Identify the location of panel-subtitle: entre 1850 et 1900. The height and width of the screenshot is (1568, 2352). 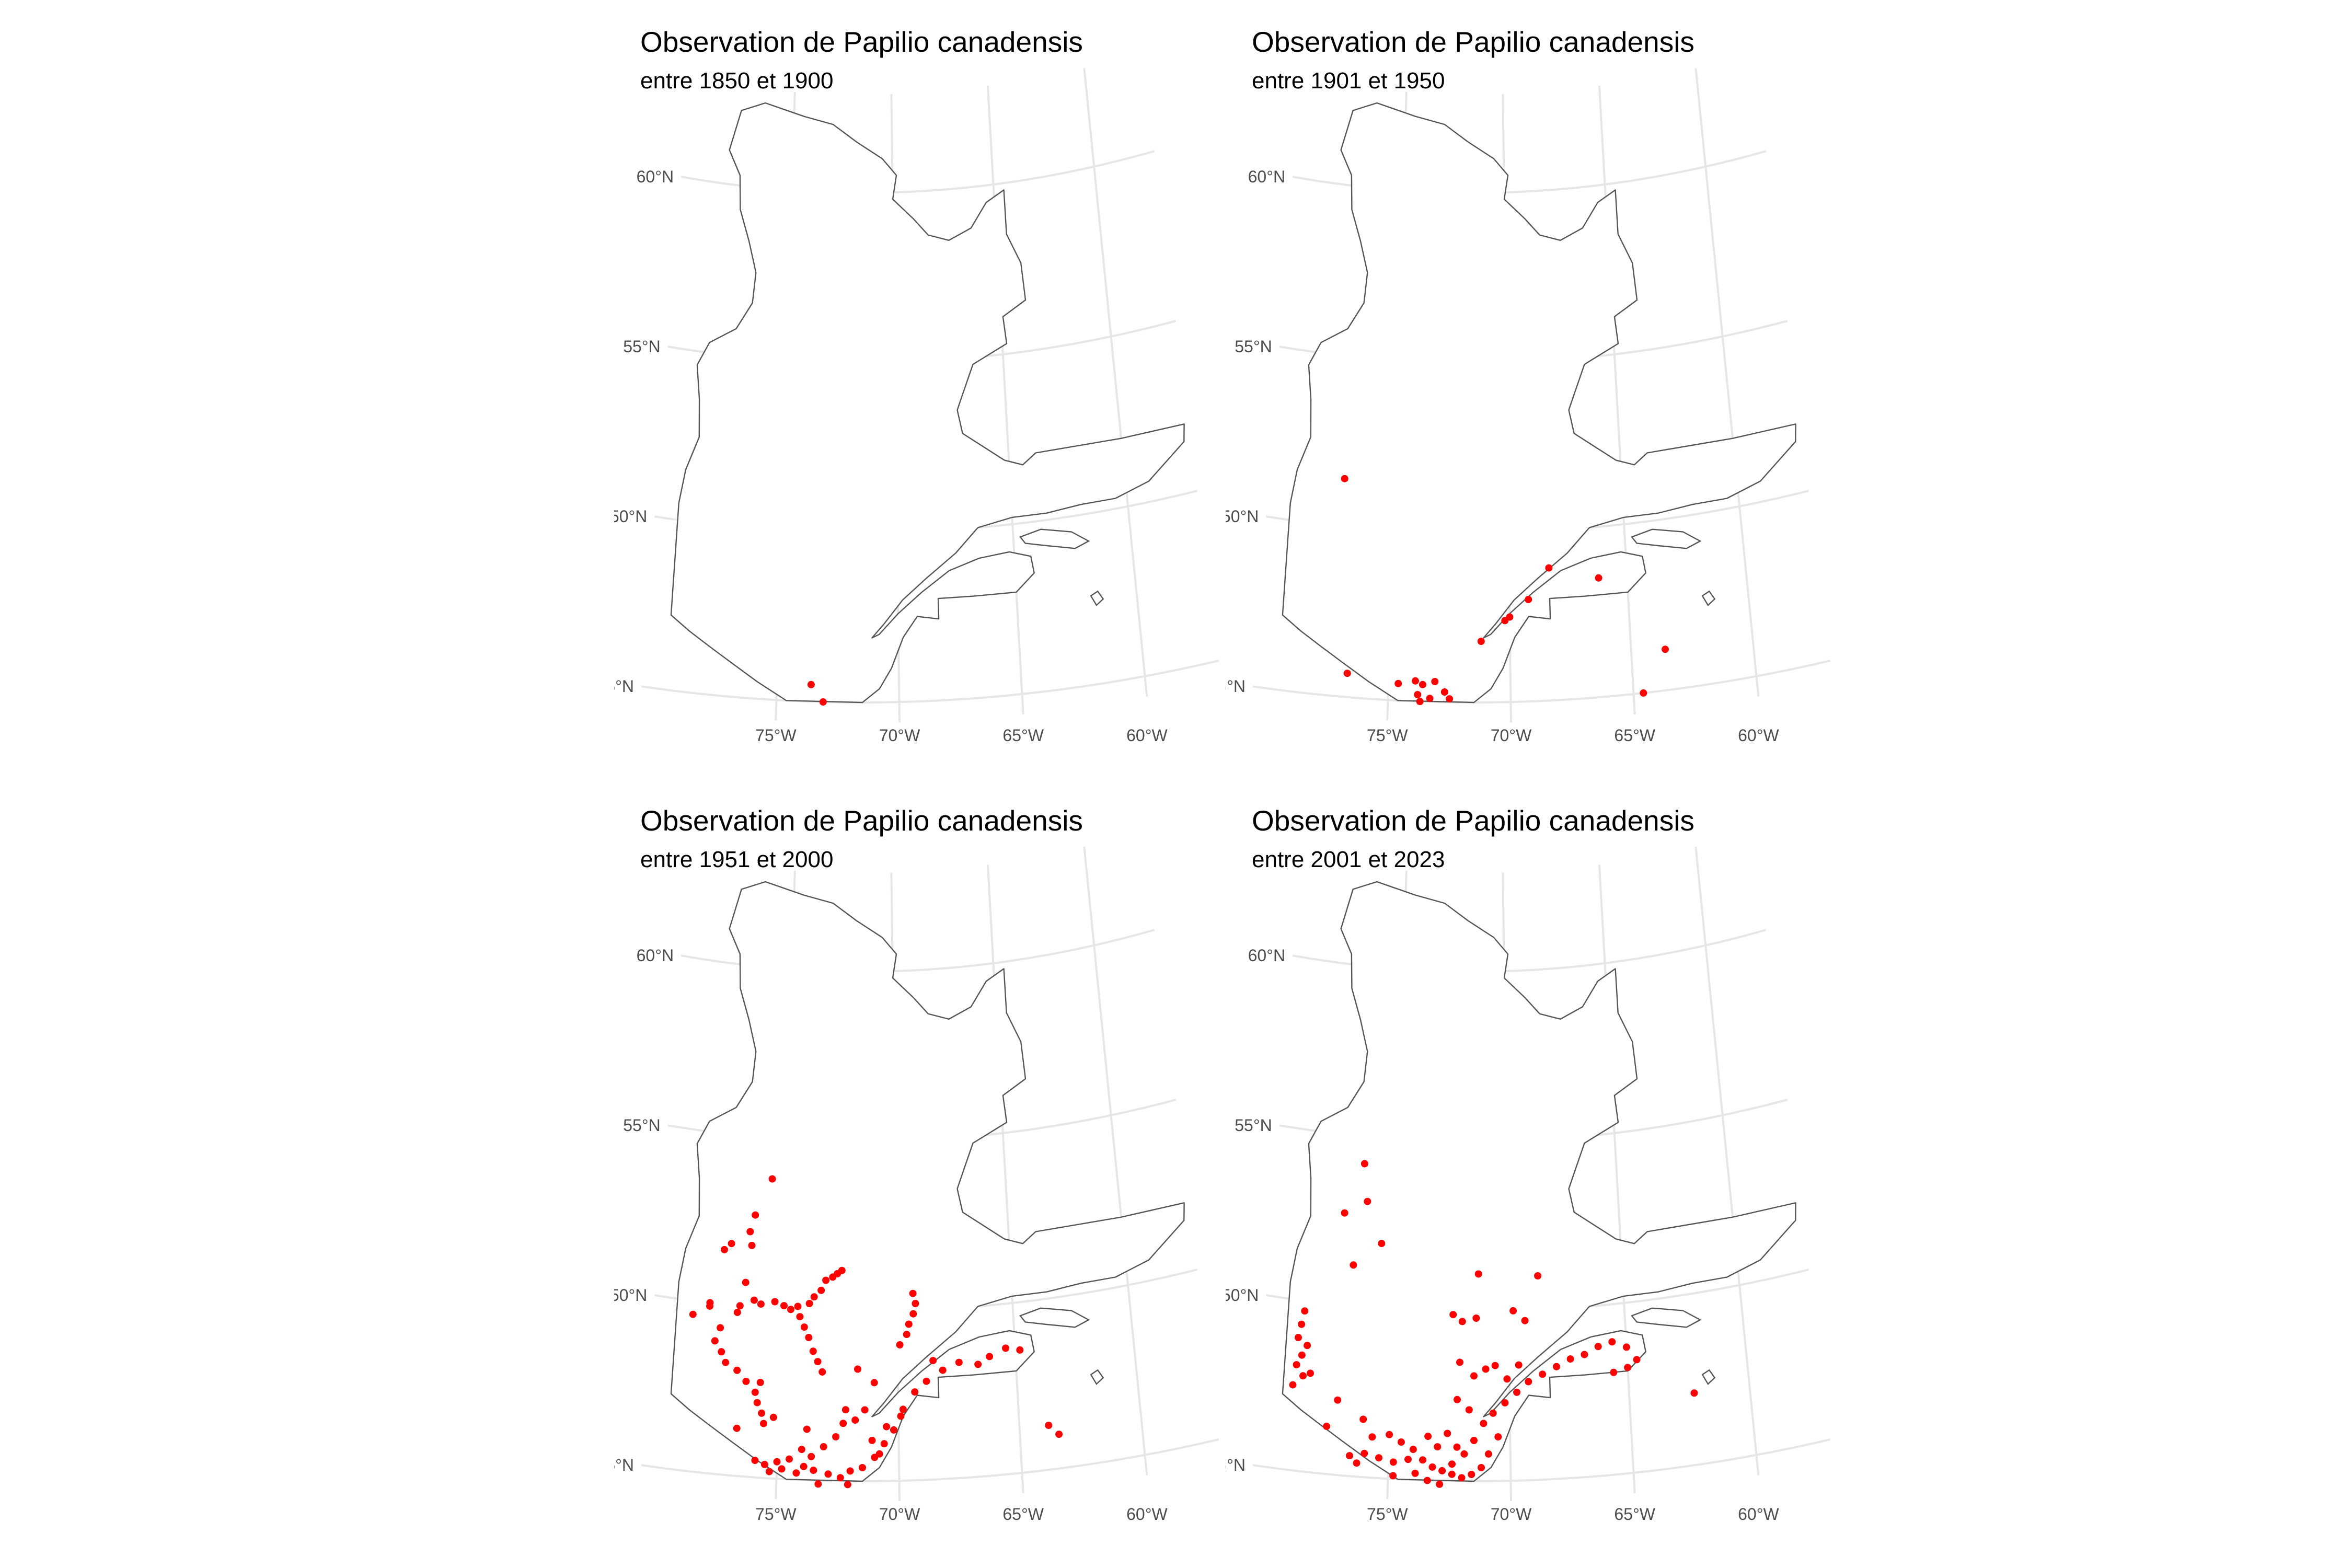
(737, 81).